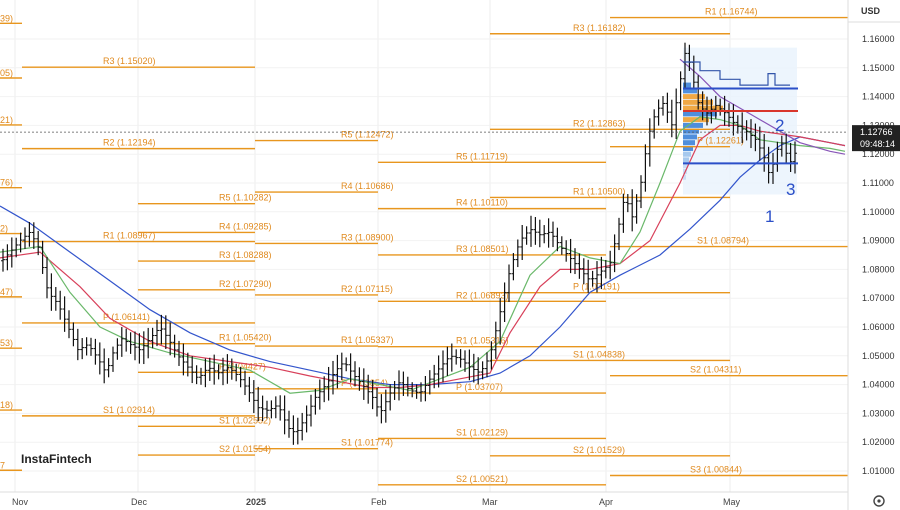  What do you see at coordinates (736, 73) in the screenshot?
I see `profile-step-line` at bounding box center [736, 73].